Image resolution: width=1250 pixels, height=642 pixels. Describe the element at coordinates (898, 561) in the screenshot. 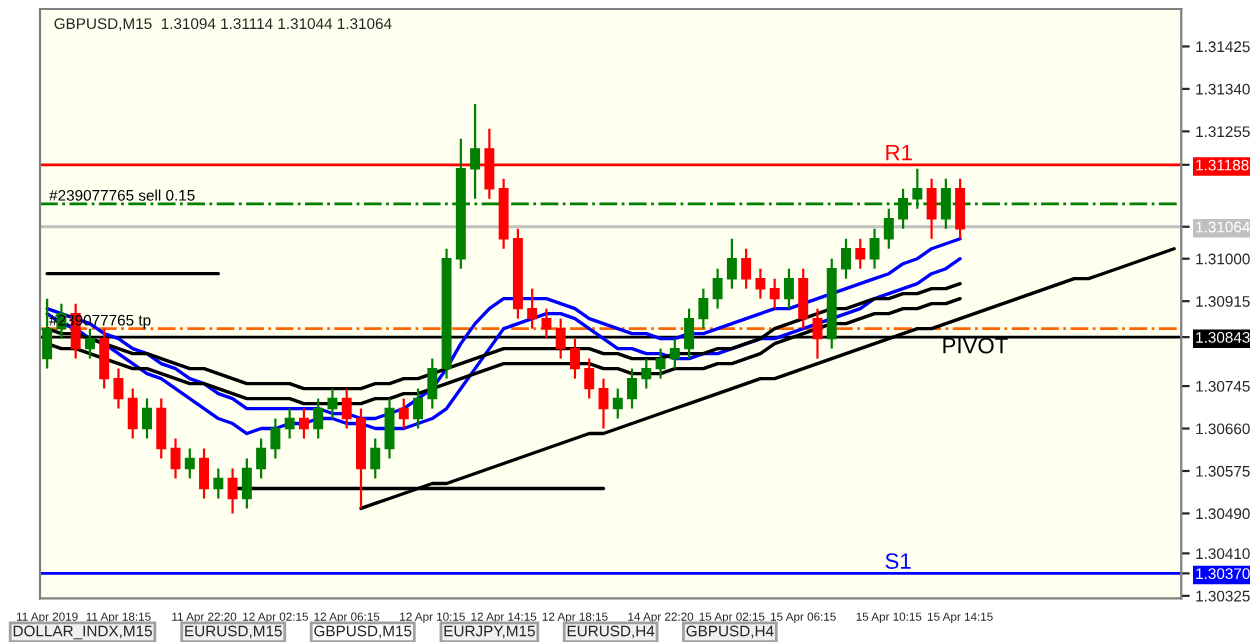

I see `ref-line-label: S1` at that location.